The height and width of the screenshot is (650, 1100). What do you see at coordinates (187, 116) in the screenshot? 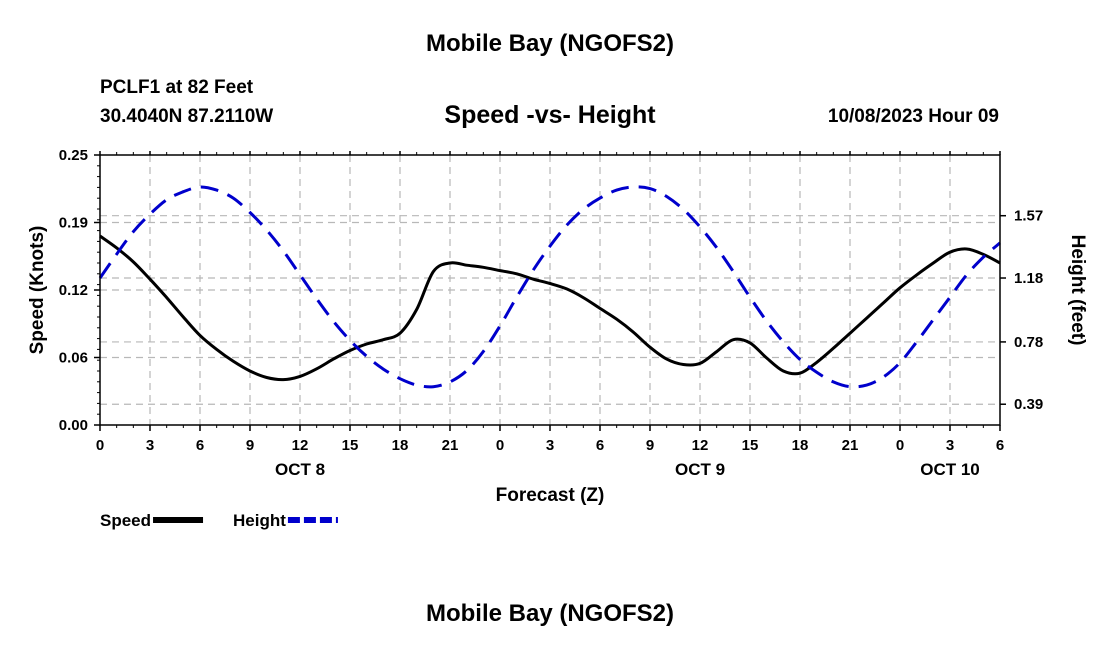
I see `coordinates-label: 30.4040N 87.2110W` at bounding box center [187, 116].